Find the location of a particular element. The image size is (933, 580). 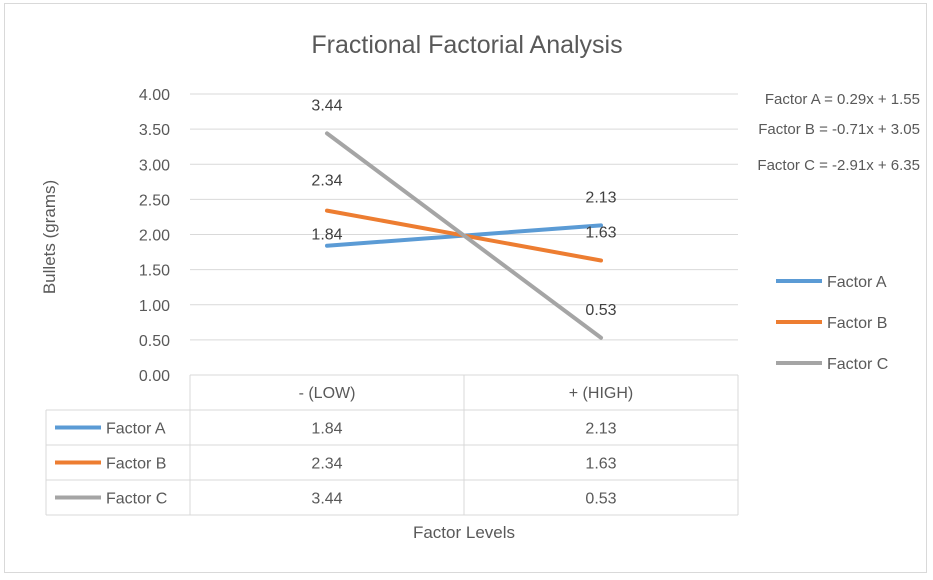

trendline-equation: Factor A = 0.29x + 1.55 is located at coordinates (842, 99).